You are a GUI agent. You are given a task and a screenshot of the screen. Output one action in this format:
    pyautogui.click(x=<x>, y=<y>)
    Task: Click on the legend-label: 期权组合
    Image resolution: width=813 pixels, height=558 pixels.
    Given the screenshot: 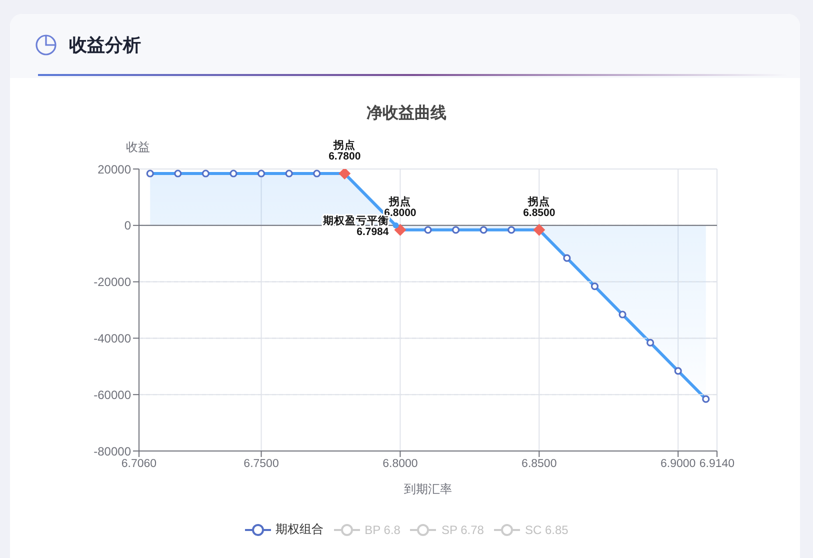 What is the action you would take?
    pyautogui.click(x=300, y=529)
    